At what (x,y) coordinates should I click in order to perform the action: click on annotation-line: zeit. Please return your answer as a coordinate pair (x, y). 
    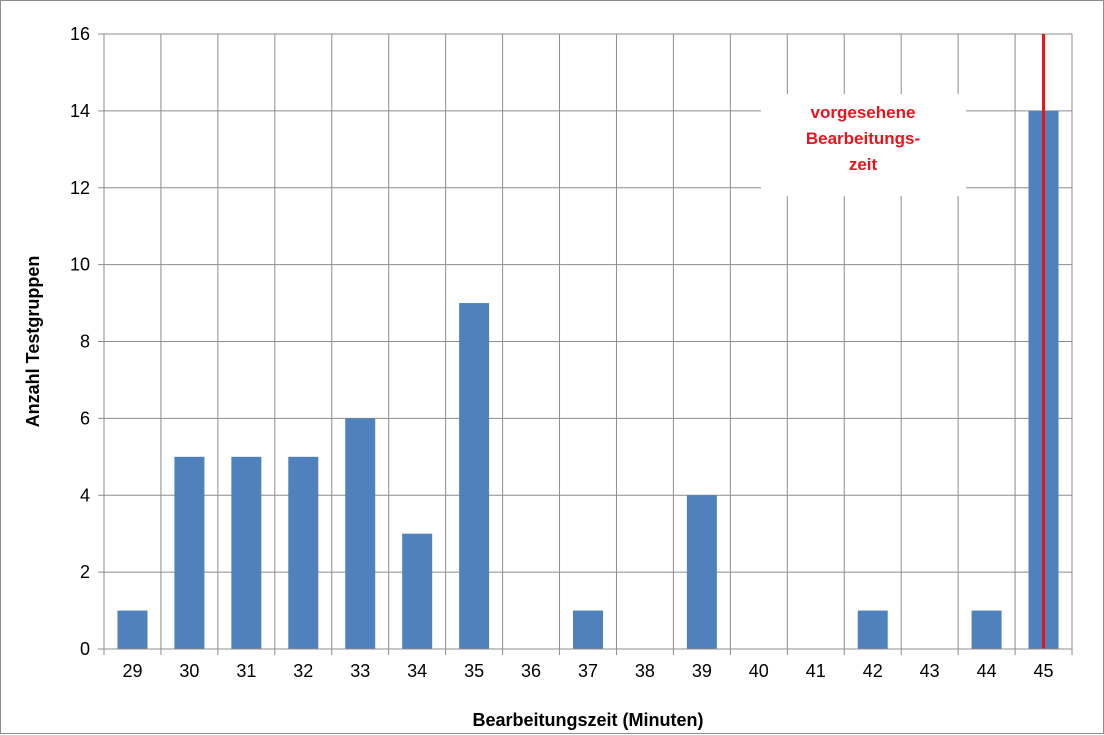
    Looking at the image, I should click on (863, 164).